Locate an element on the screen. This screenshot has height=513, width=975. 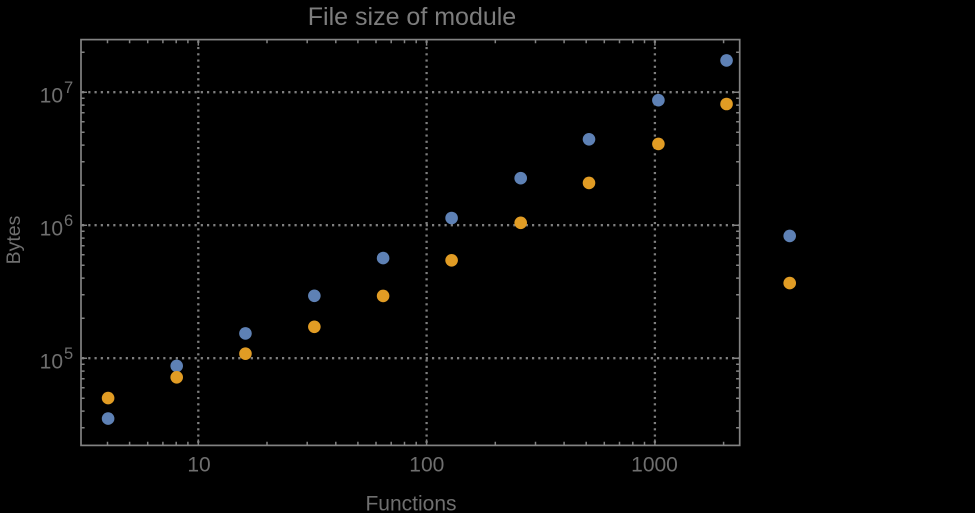
svg-text: File size of module is located at coordinates (412, 17).